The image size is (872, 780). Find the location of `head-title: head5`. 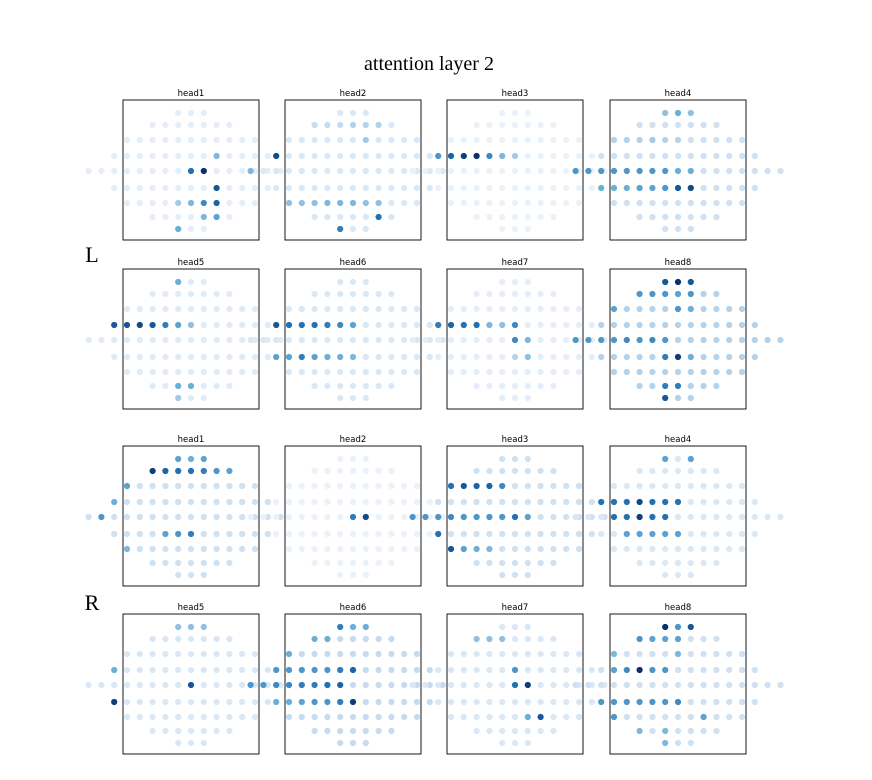

head-title: head5 is located at coordinates (191, 263).